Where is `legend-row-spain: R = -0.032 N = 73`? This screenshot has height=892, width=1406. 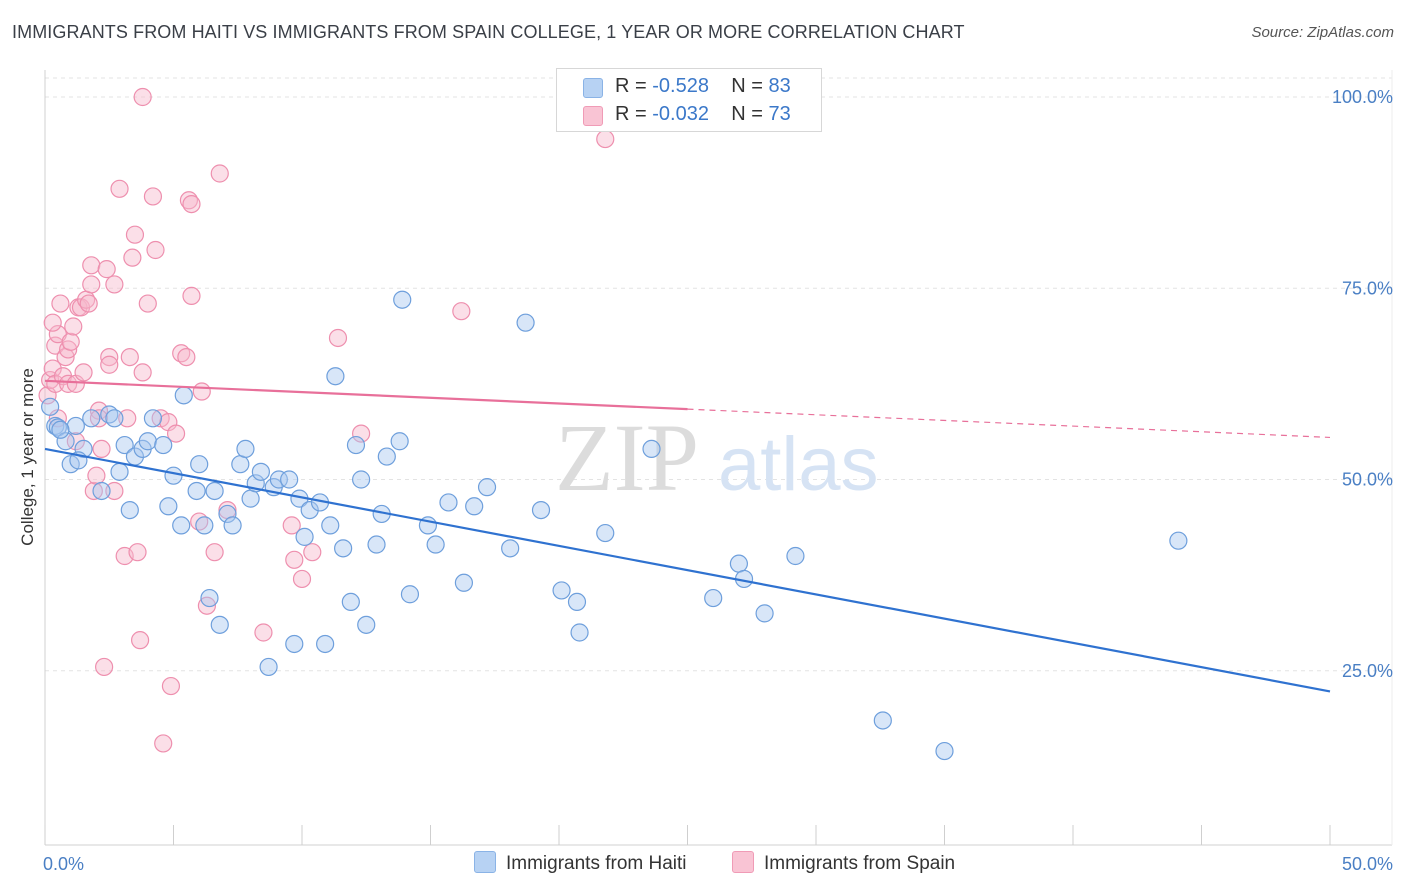
legend-row-spain: R = -0.032 N = 73 is located at coordinates (689, 115).